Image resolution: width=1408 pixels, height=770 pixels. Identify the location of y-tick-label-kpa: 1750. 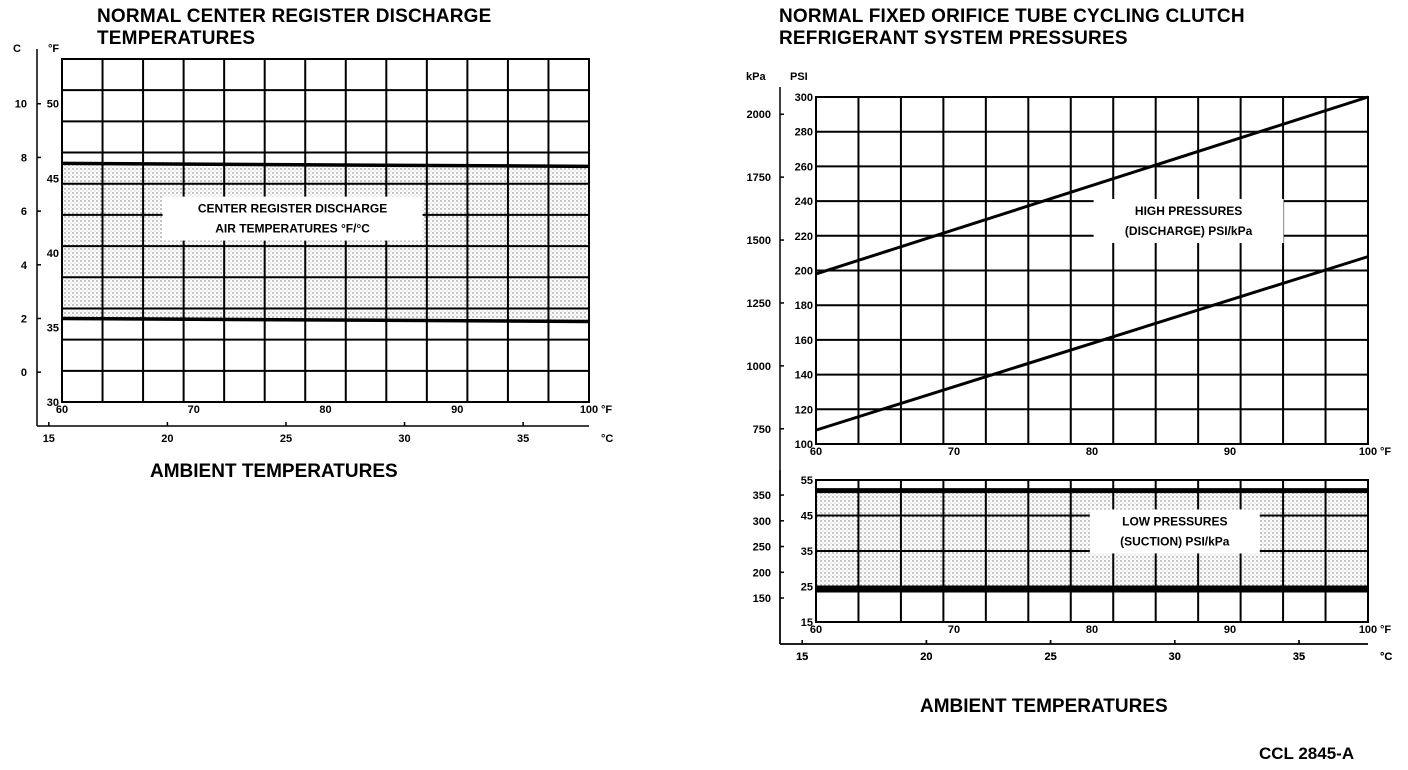
(759, 178).